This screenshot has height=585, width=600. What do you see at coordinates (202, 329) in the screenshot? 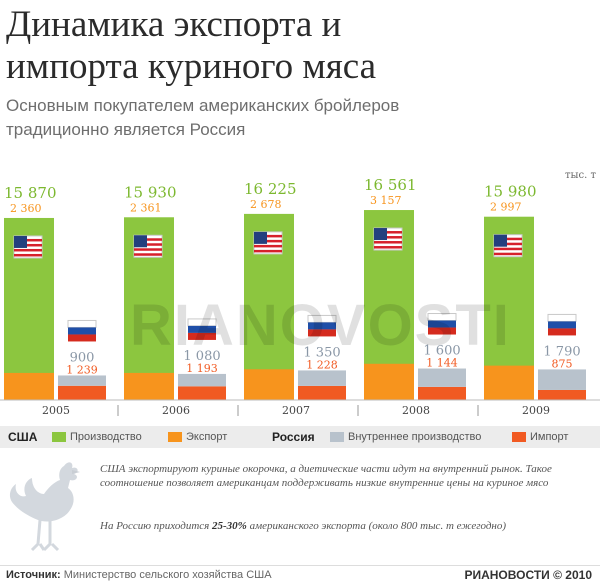
I see `ru-flag-blue-2006` at bounding box center [202, 329].